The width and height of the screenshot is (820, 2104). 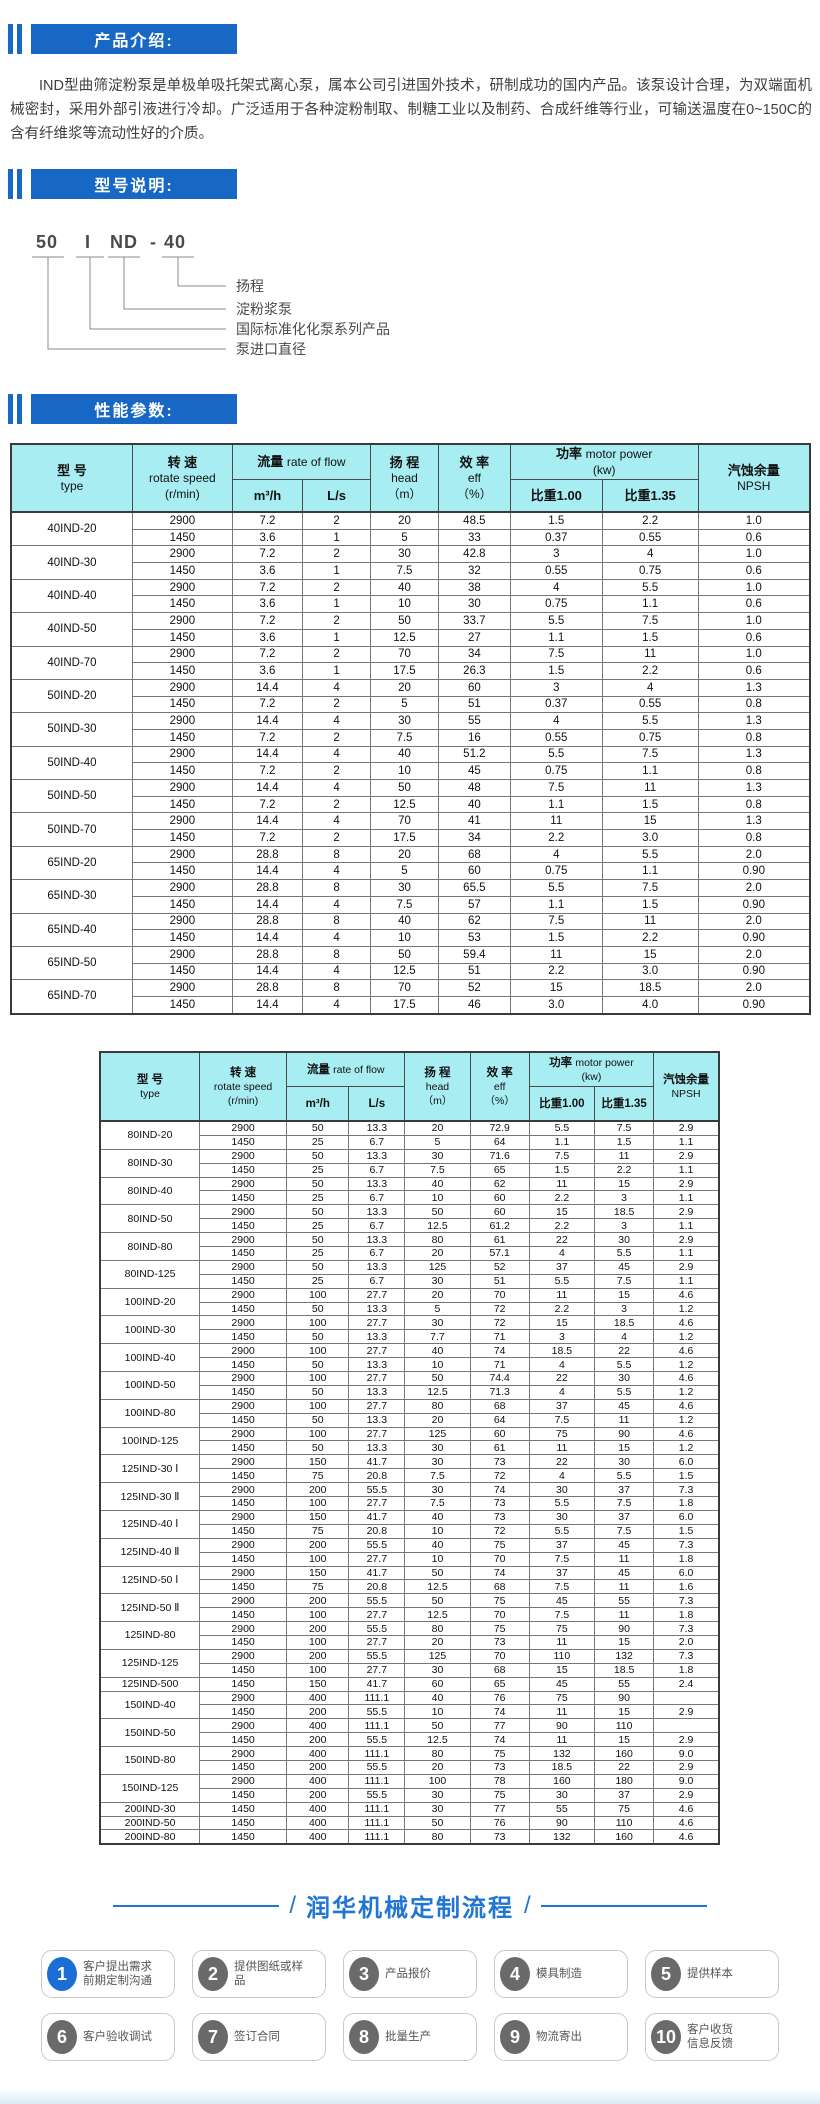 I want to click on col-motor-power: 功率 motor power (kw), so click(x=604, y=461).